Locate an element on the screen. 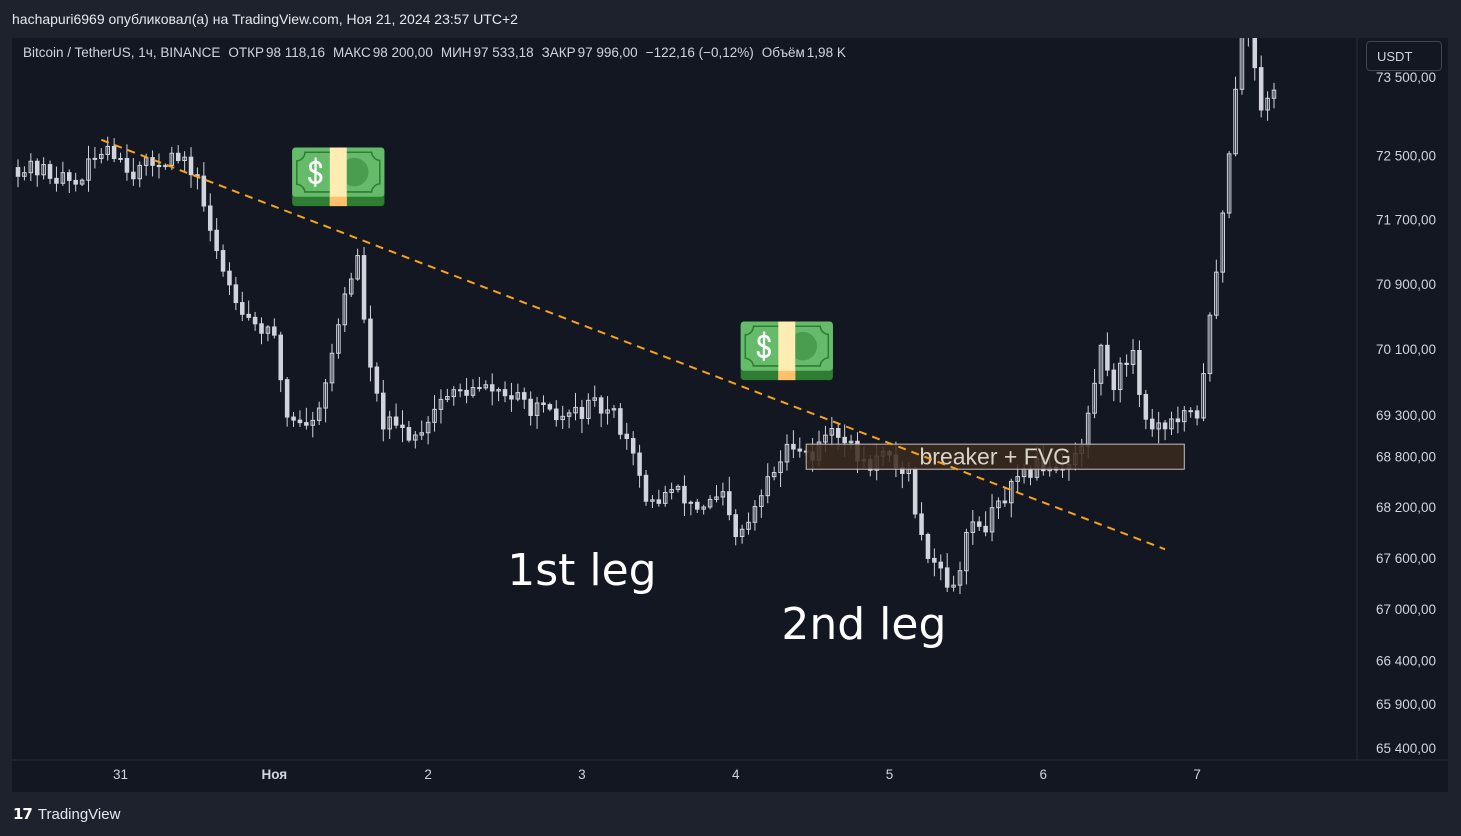 The image size is (1461, 836). legend-volume: Объём 1,98 K is located at coordinates (804, 52).